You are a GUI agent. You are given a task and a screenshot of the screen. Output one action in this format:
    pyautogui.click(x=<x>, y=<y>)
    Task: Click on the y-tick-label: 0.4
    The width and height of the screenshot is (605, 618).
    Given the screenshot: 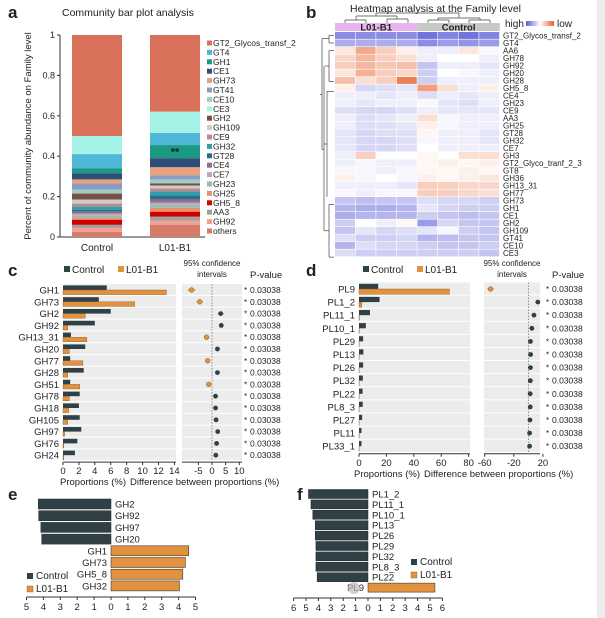 What is the action you would take?
    pyautogui.click(x=48, y=156)
    